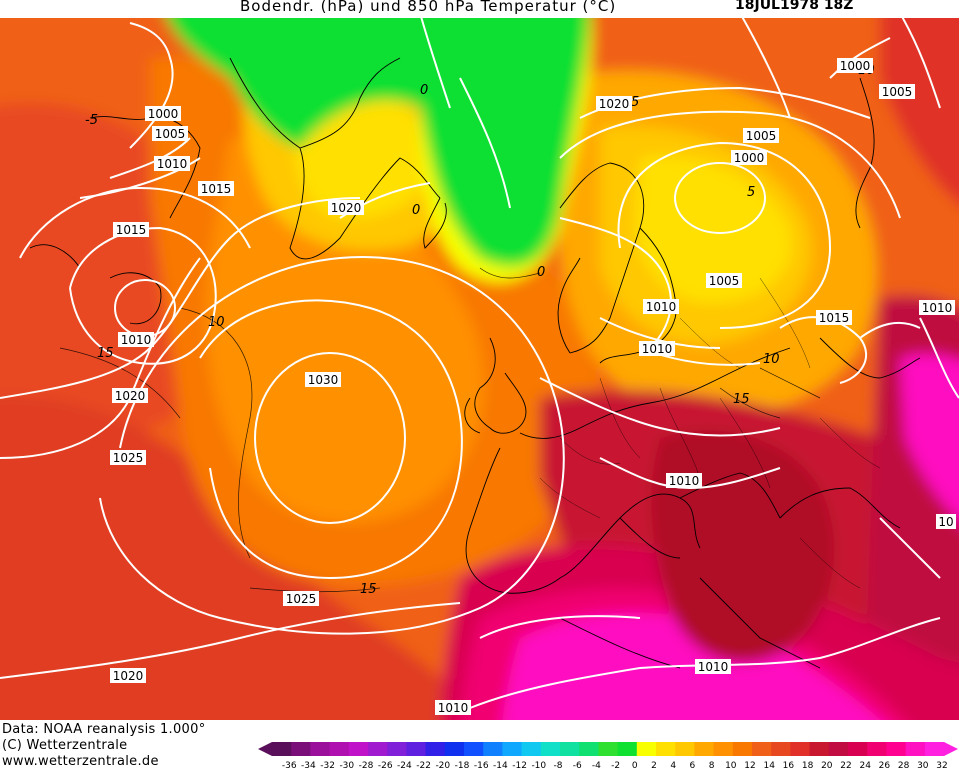 The image size is (959, 770). I want to click on legend-tick-label: -20, so click(442, 765).